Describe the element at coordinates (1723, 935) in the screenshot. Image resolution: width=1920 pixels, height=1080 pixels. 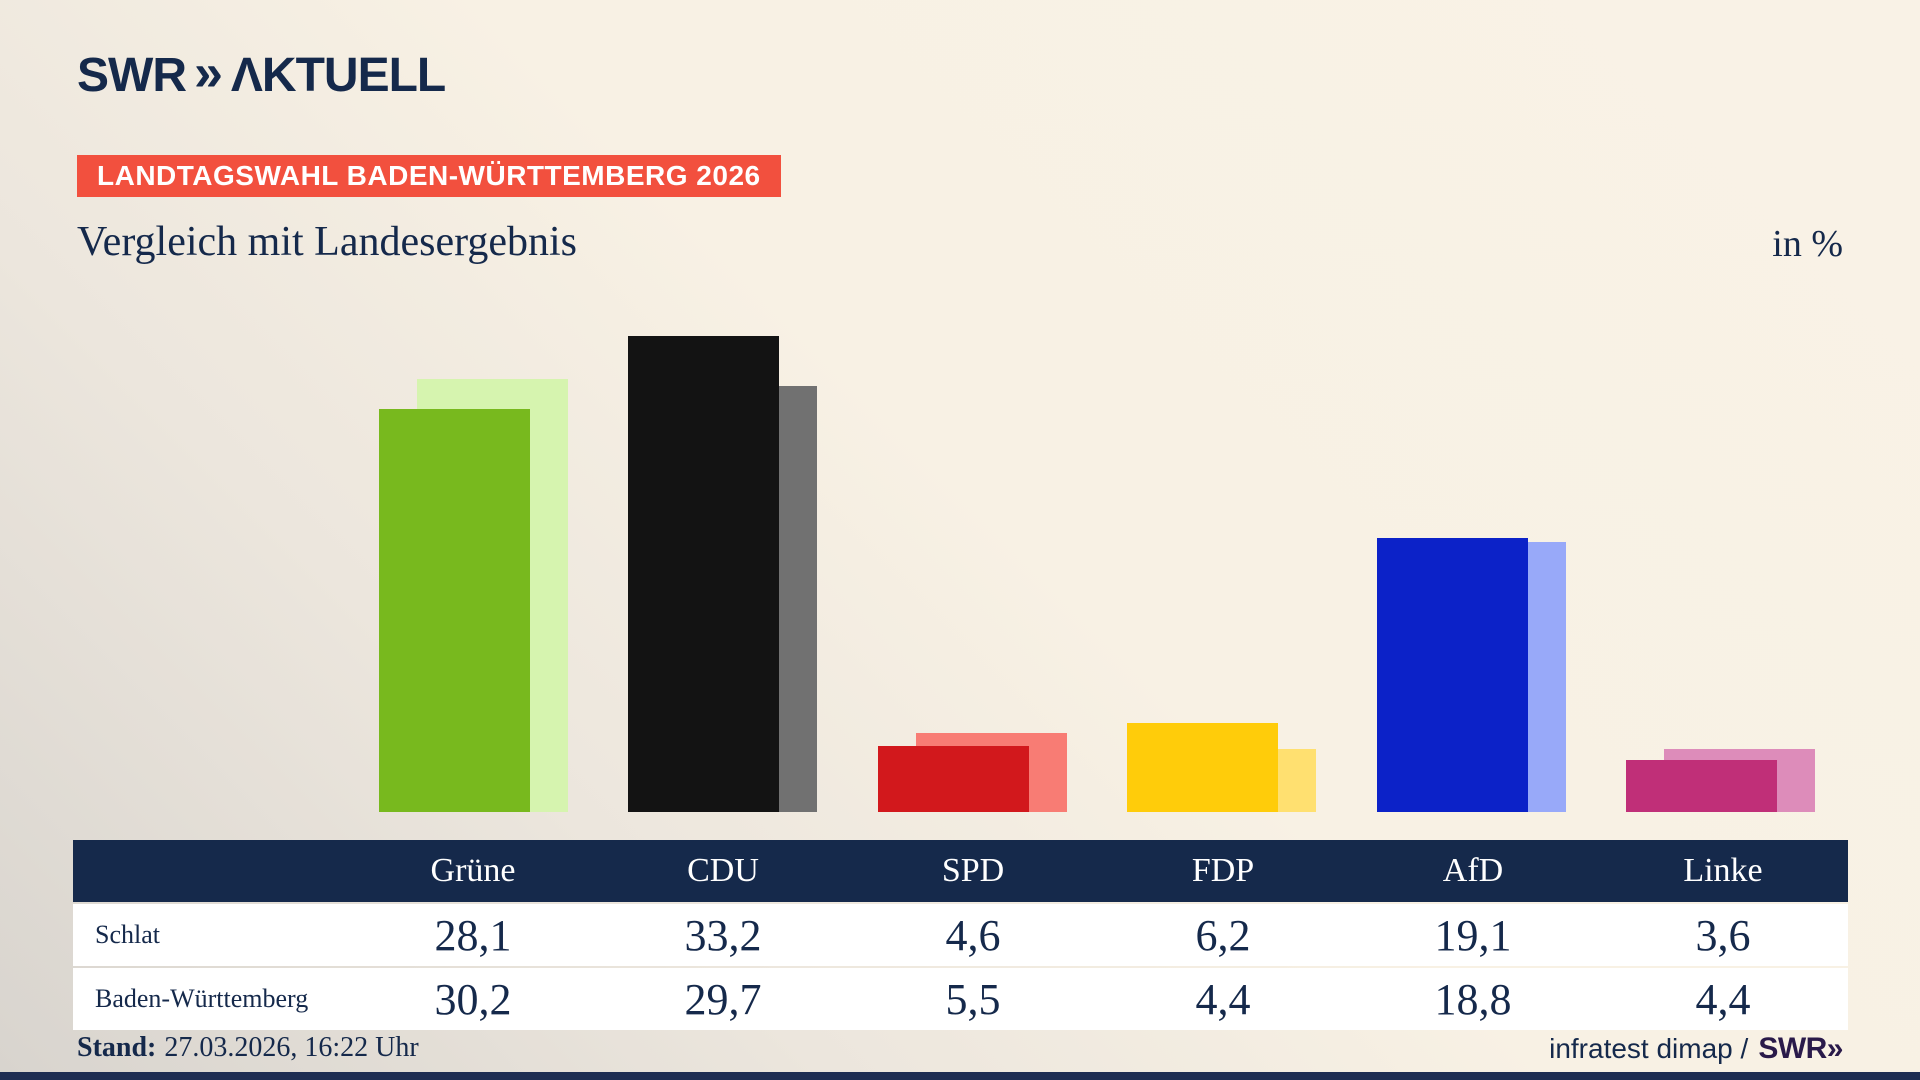
I see `value-Linke: 3,6` at that location.